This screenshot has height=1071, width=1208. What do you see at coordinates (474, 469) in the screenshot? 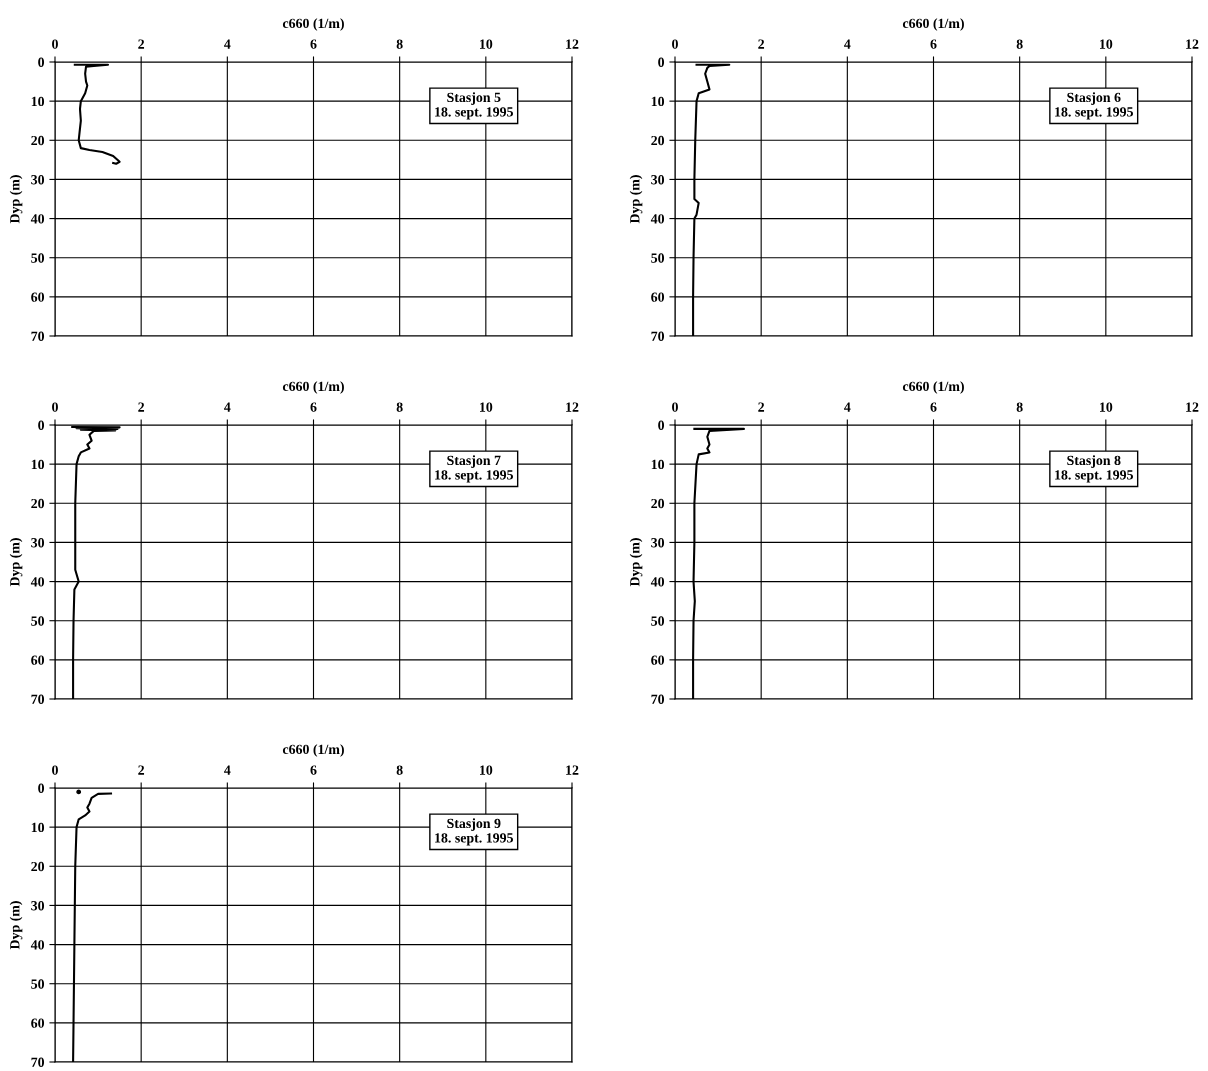
I see `annotation: Stasjon 7 18. sept. 1995` at bounding box center [474, 469].